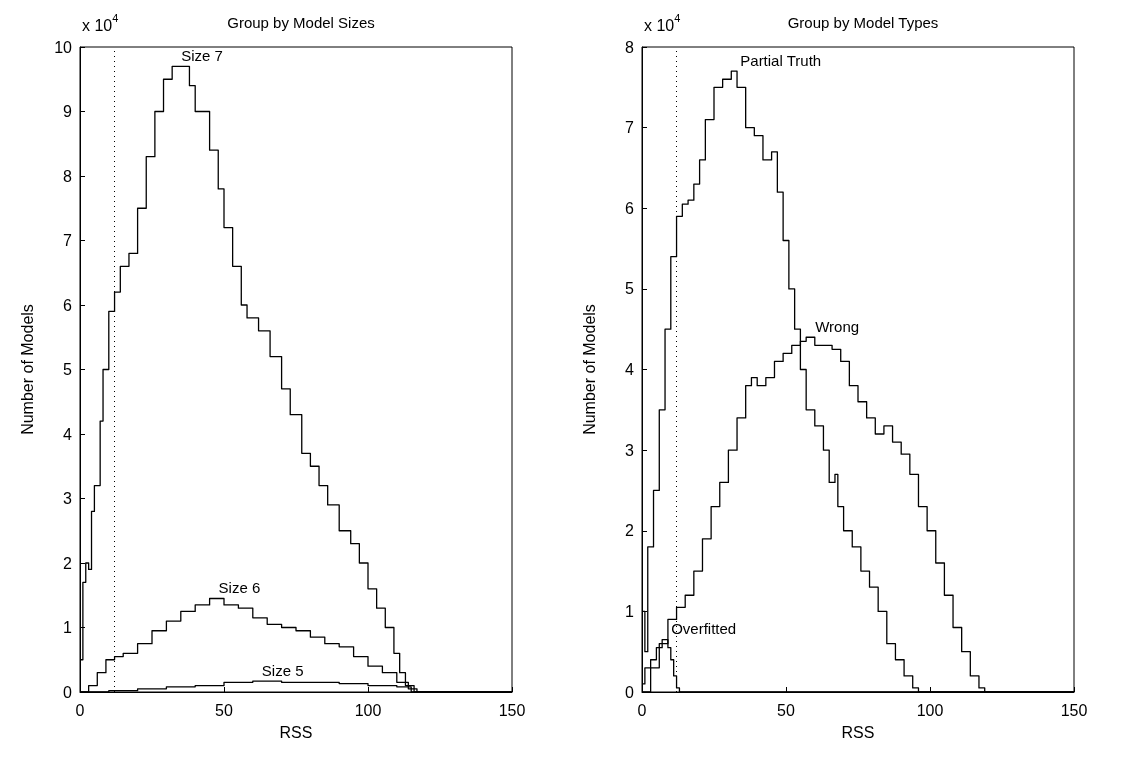 The height and width of the screenshot is (763, 1124). What do you see at coordinates (781, 60) in the screenshot?
I see `series-label: Partial Truth` at bounding box center [781, 60].